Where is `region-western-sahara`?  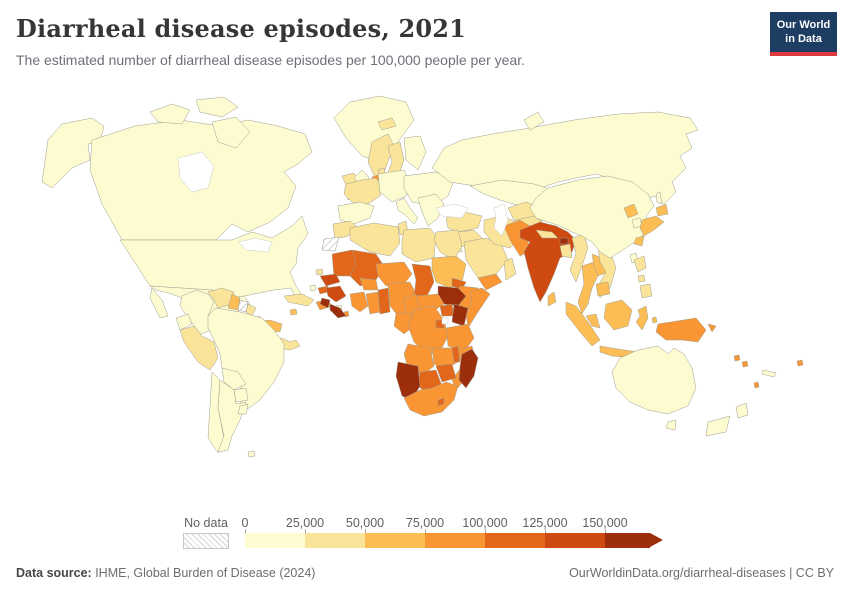
region-western-sahara is located at coordinates (330, 244).